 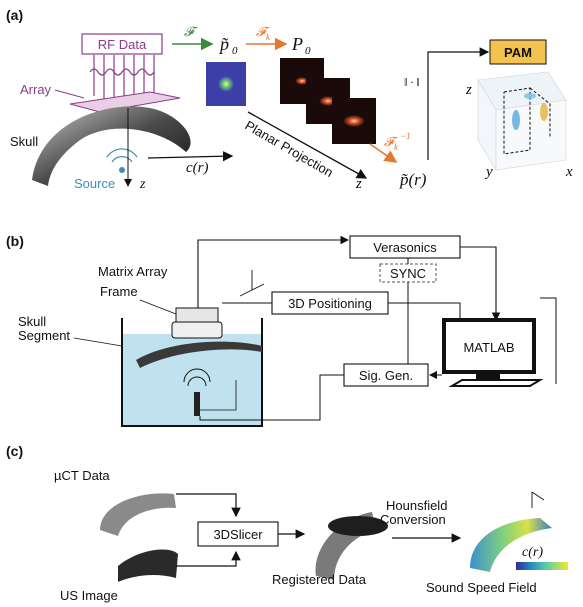 What do you see at coordinates (125, 102) in the screenshot?
I see `array-plate` at bounding box center [125, 102].